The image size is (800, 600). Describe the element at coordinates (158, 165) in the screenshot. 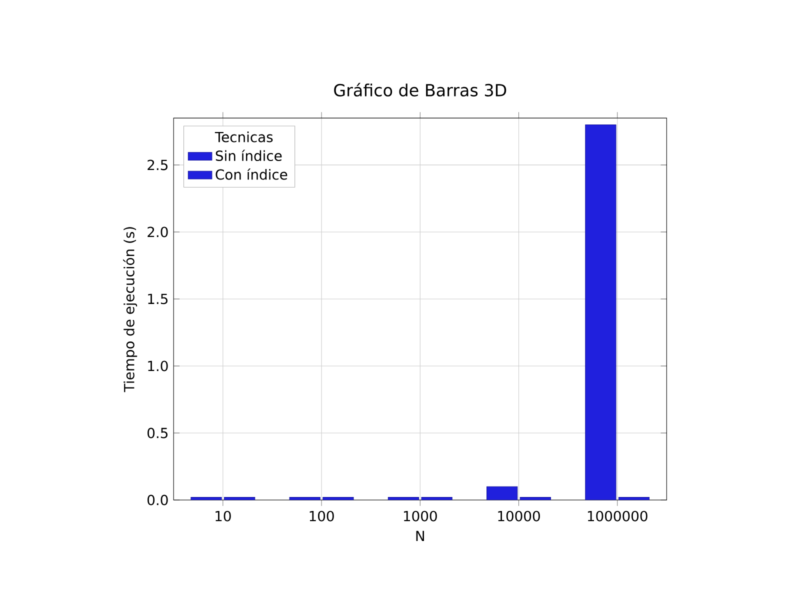

I see `y-tick-label: 2.5` at that location.